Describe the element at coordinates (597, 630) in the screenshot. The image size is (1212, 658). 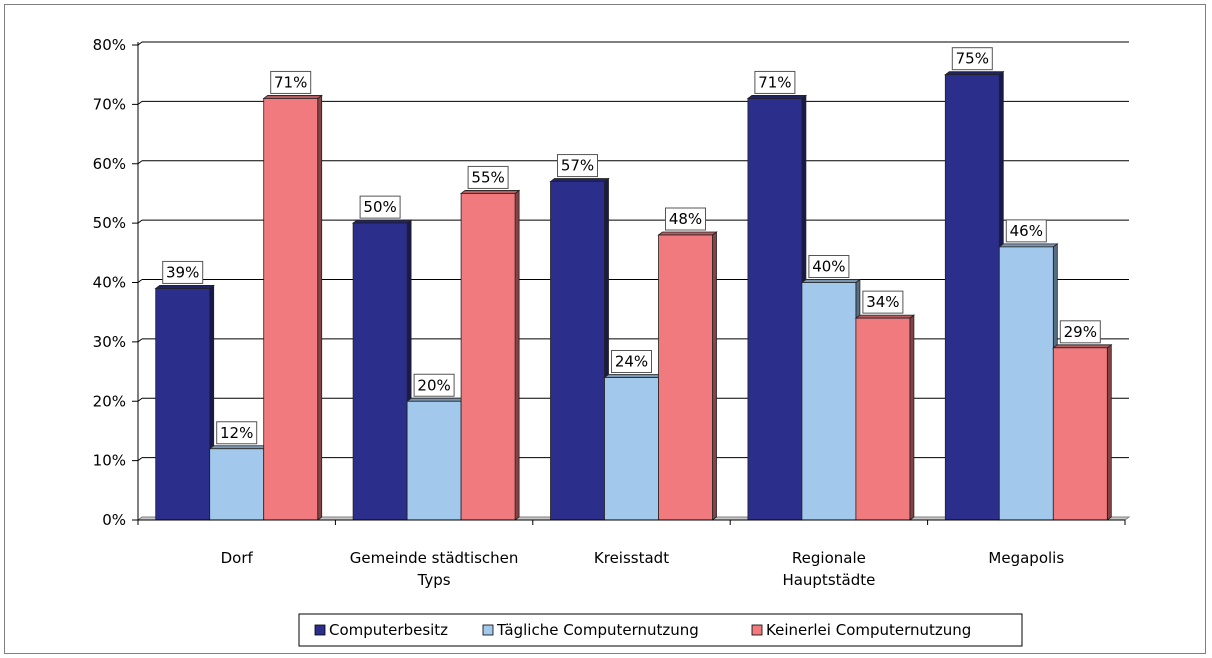
I see `legend-label: Tägliche Computernutzung` at that location.